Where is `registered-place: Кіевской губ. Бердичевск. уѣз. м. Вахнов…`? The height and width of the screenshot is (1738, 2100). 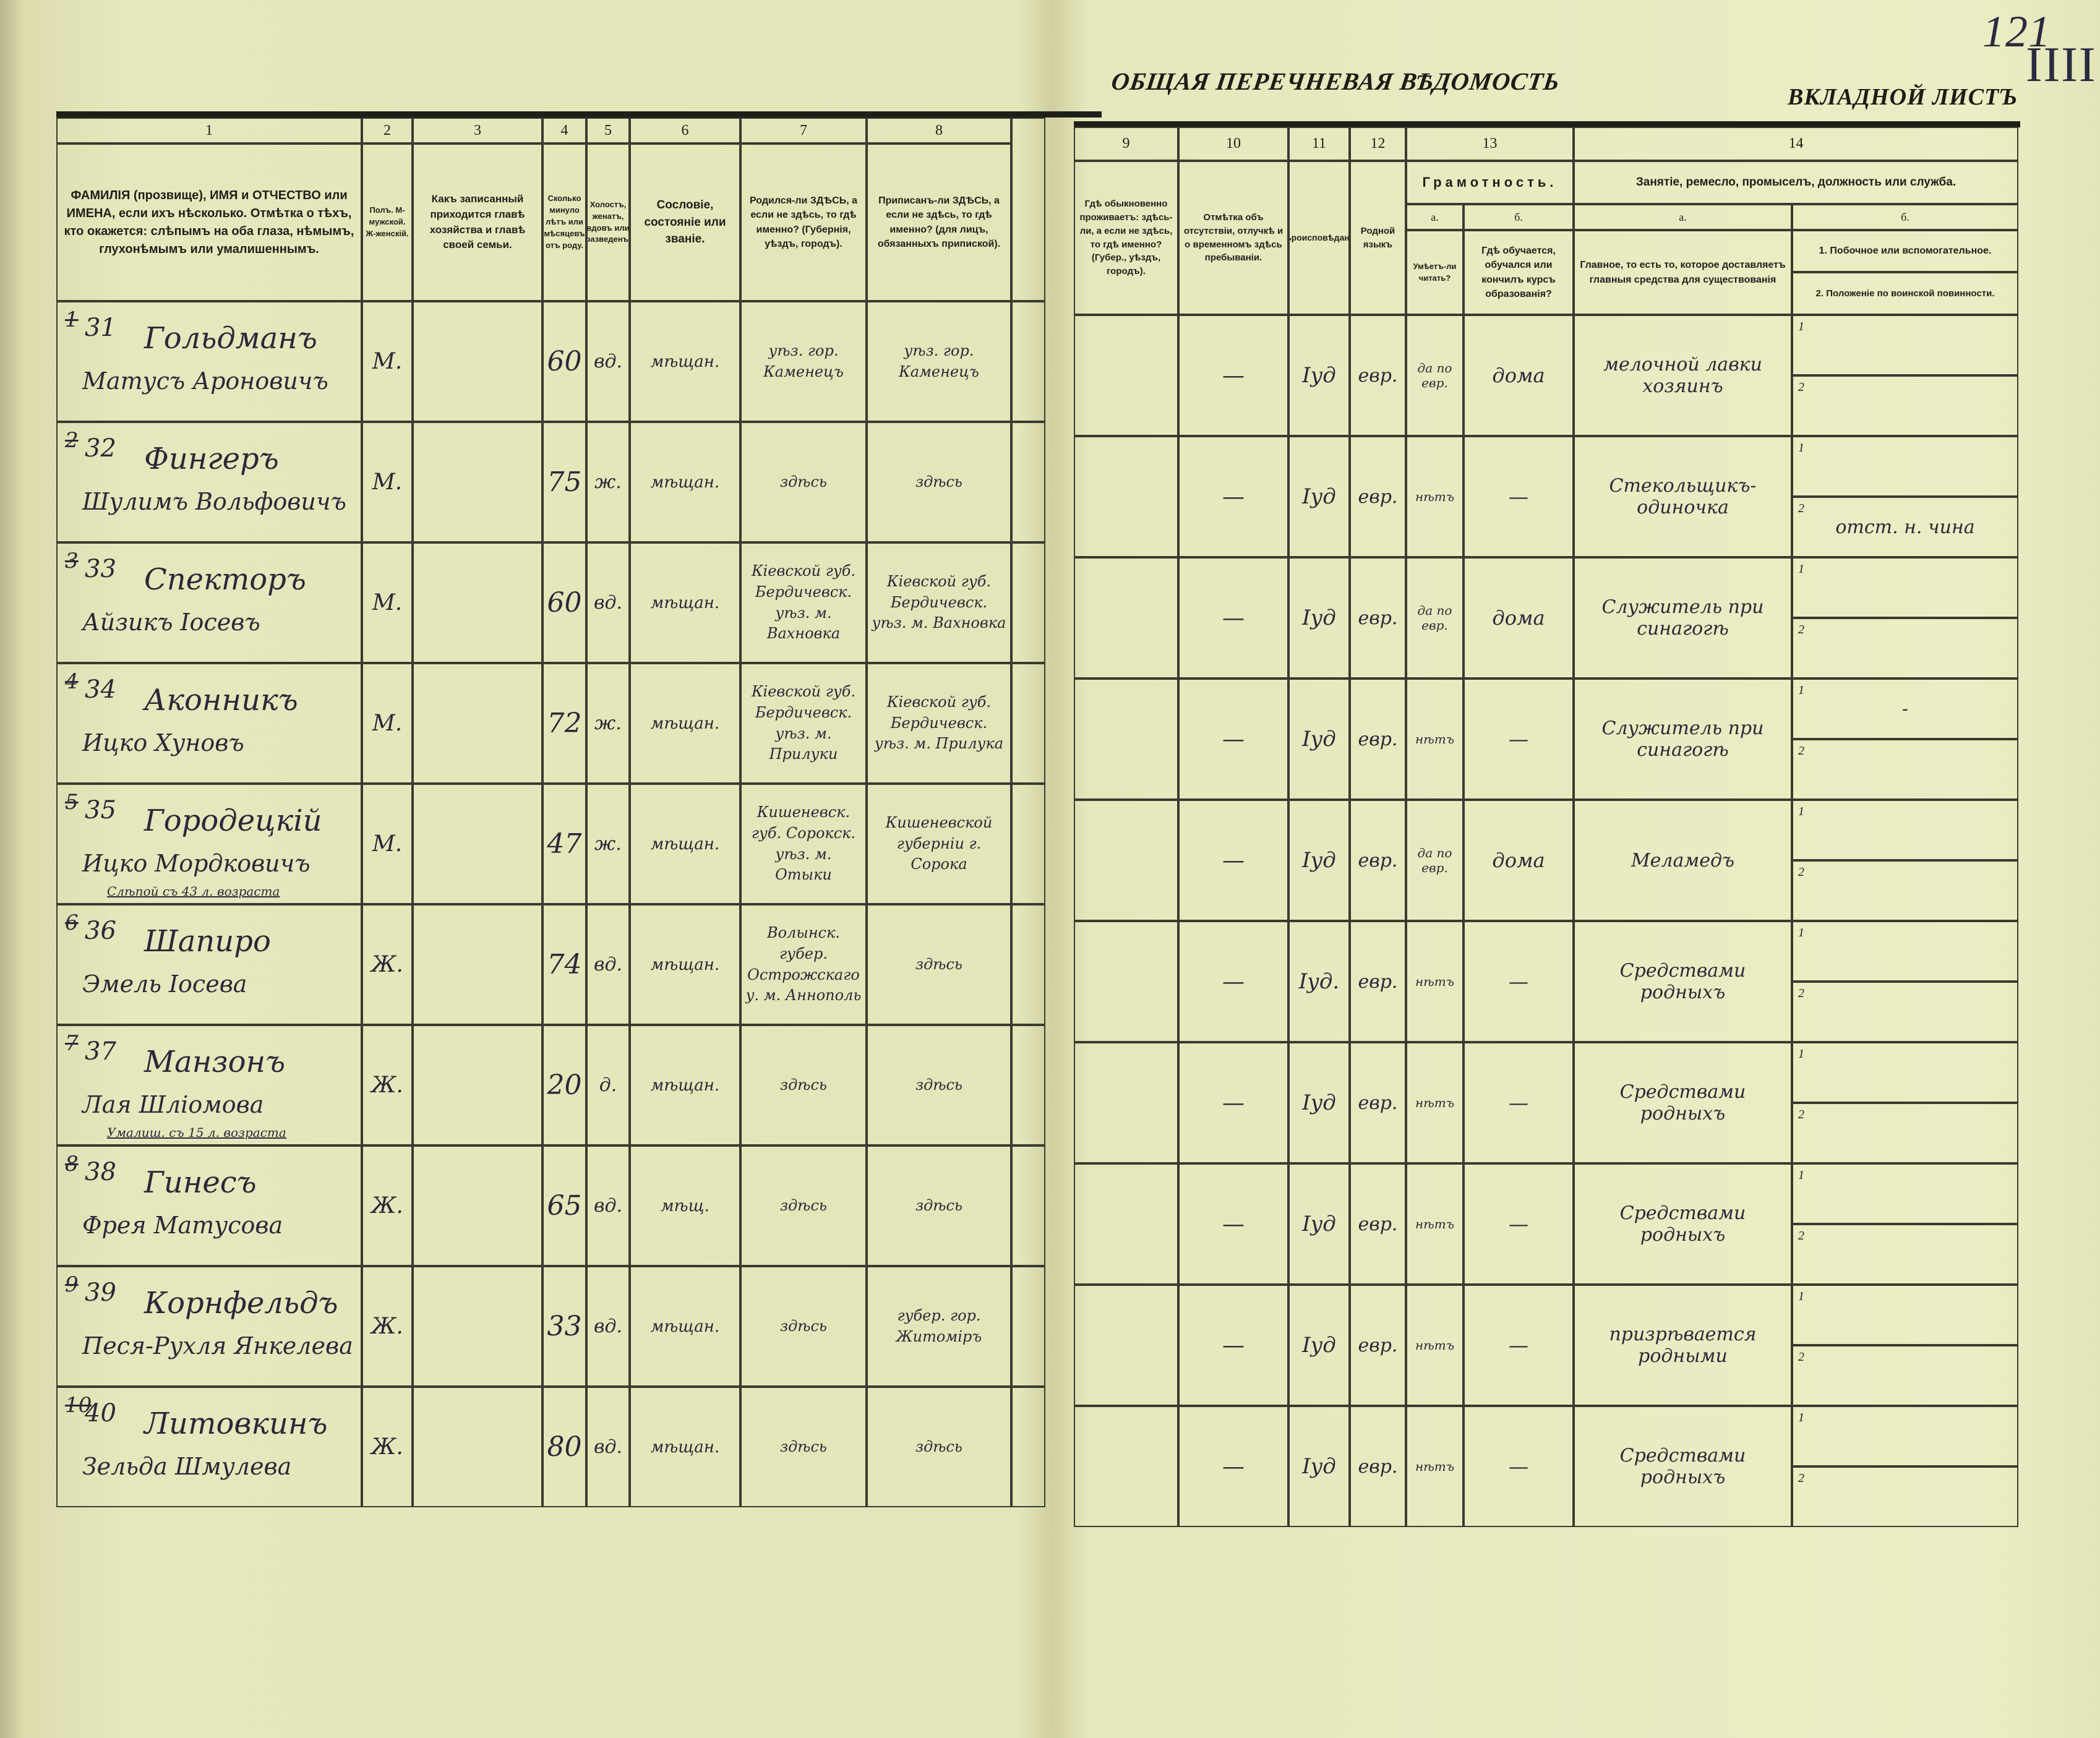
registered-place: Кіевской губ. Бердичевск. уѣз. м. Вахнов… is located at coordinates (939, 602).